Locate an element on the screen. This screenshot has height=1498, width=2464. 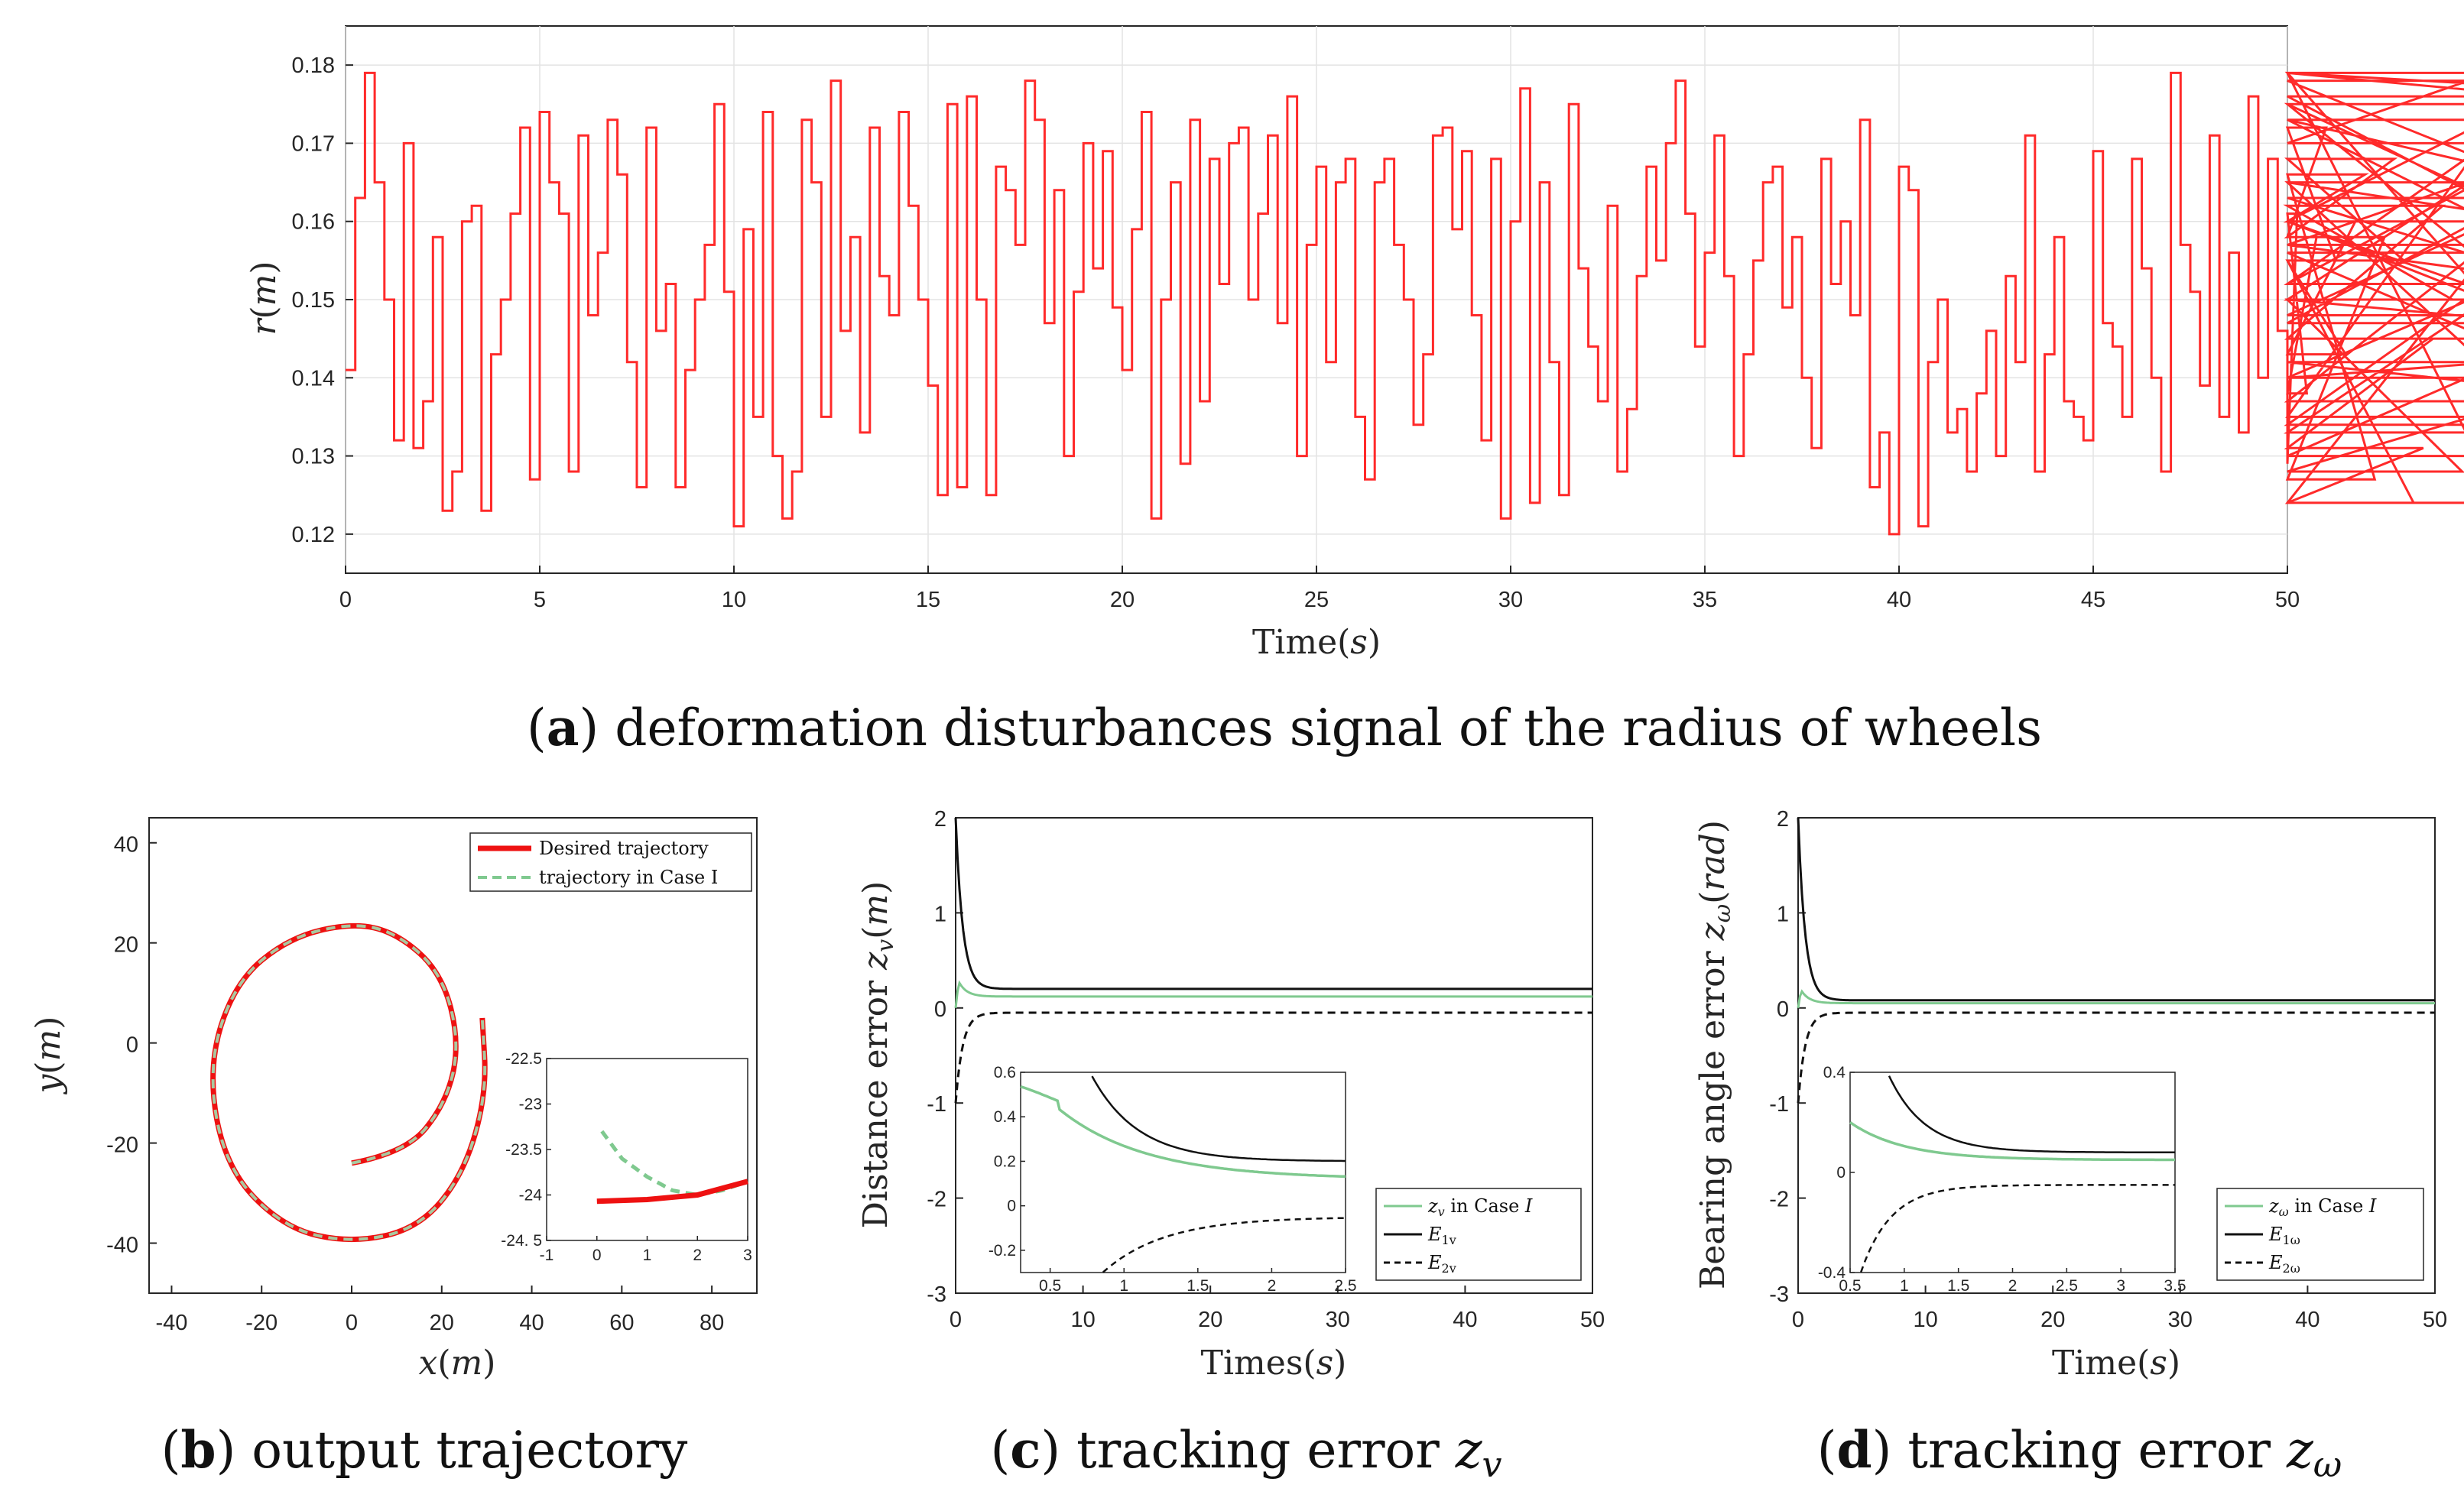
panel-c-legend: zv in Case I E1v E2v is located at coordinates (1478, 1234).